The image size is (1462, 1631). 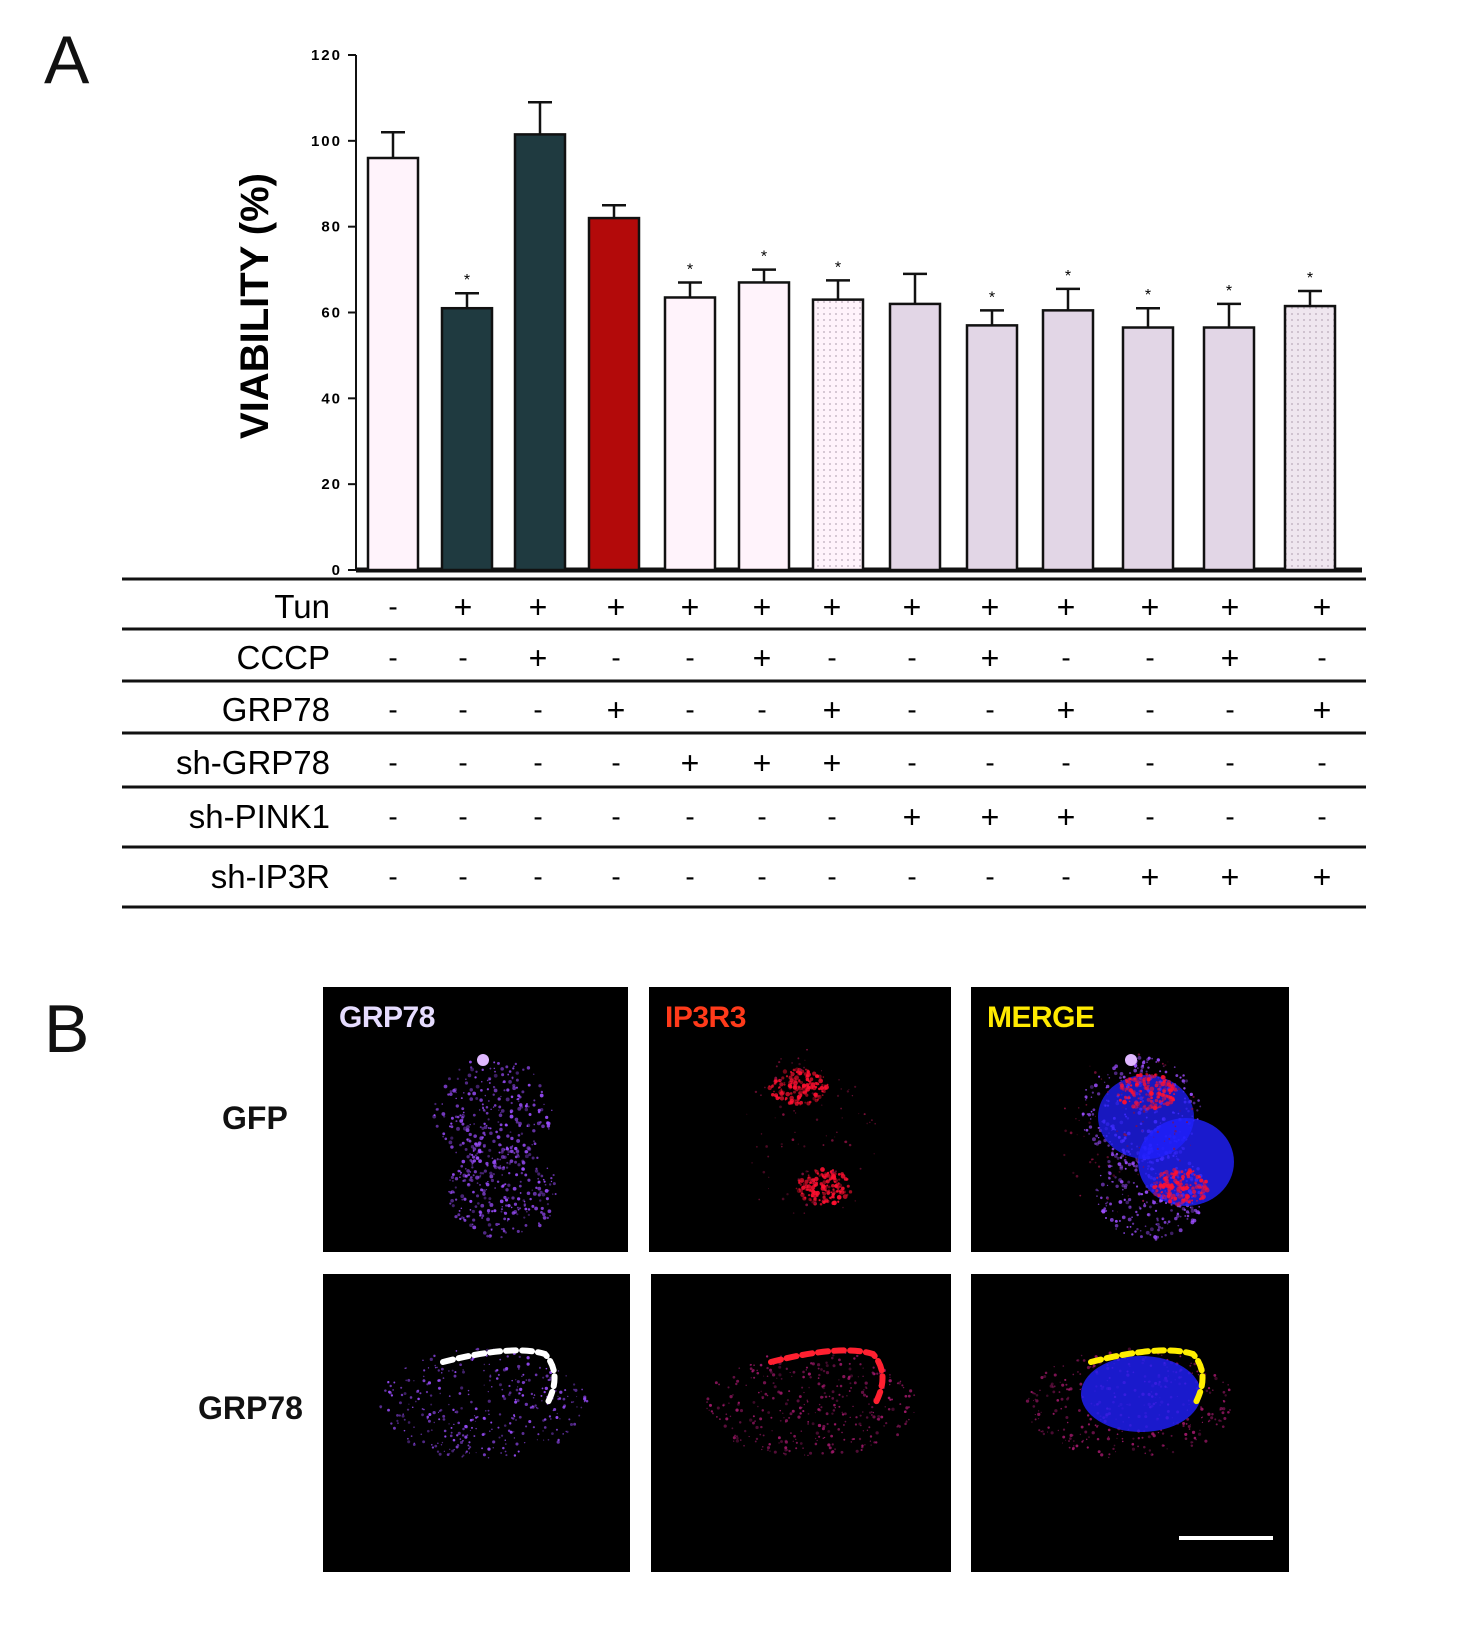 What do you see at coordinates (387, 1017) in the screenshot?
I see `micrograph-title: GRP78` at bounding box center [387, 1017].